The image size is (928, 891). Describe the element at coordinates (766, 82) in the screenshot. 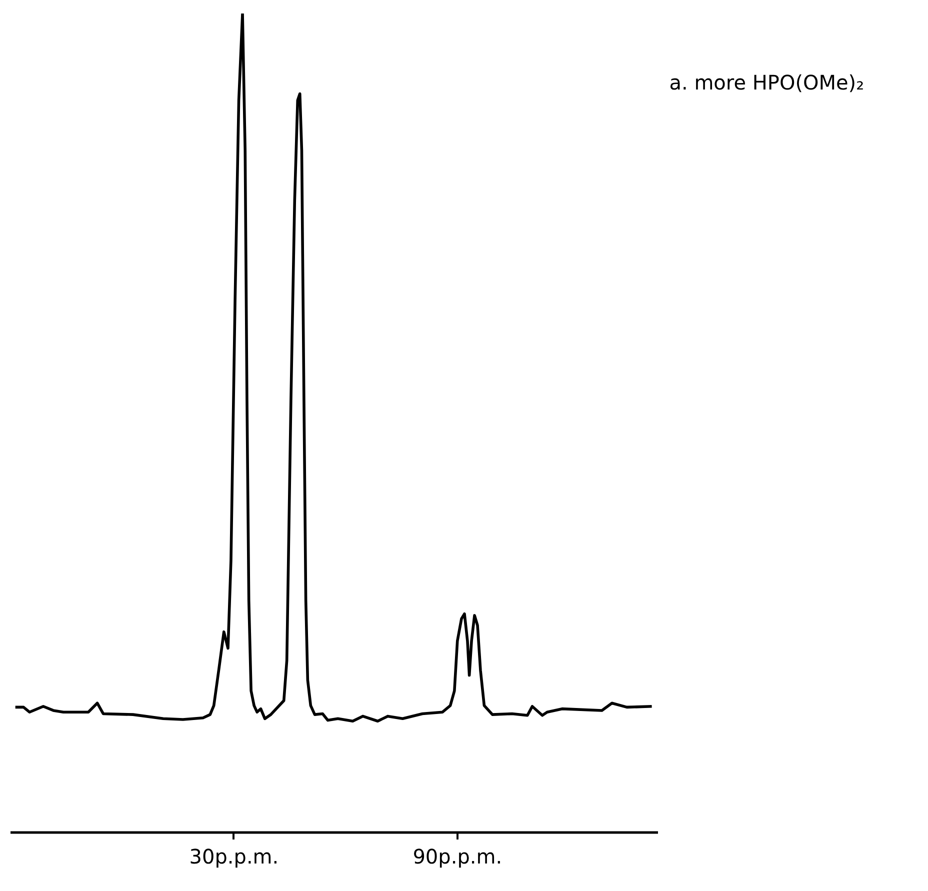

I see `text: a. more HPO(OMe)₂` at that location.